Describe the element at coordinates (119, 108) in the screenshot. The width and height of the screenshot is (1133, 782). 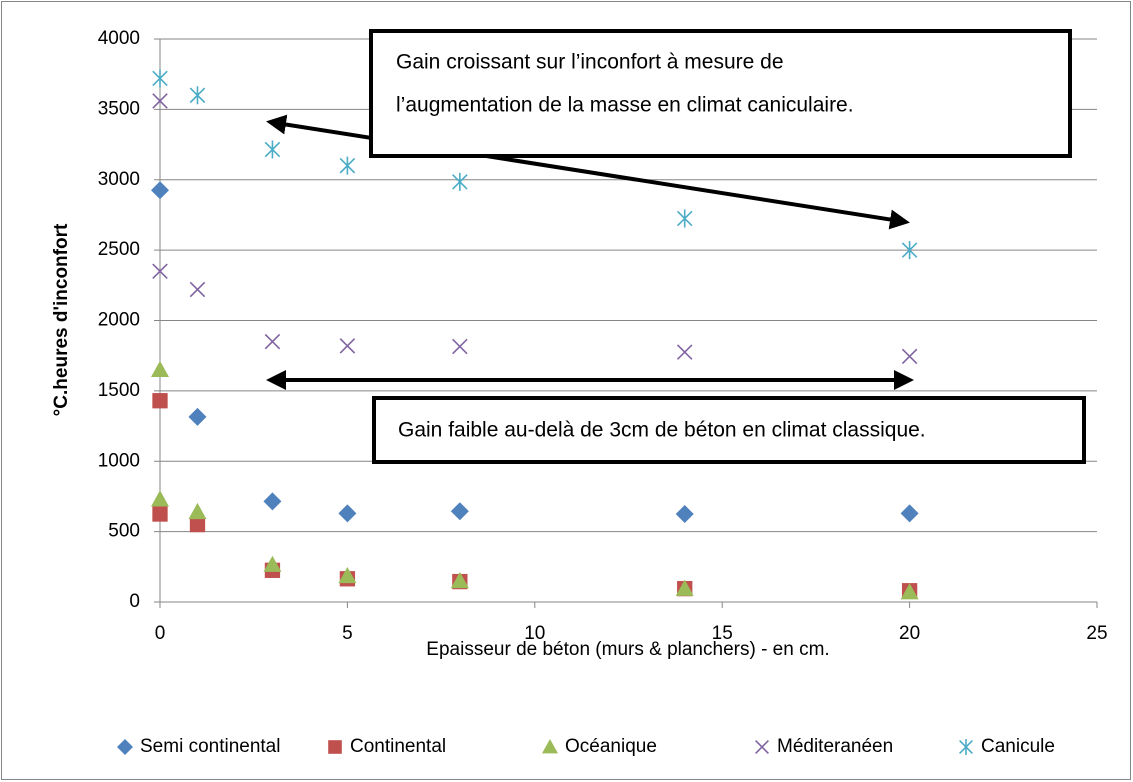
I see `y-tick-label: 3500` at that location.